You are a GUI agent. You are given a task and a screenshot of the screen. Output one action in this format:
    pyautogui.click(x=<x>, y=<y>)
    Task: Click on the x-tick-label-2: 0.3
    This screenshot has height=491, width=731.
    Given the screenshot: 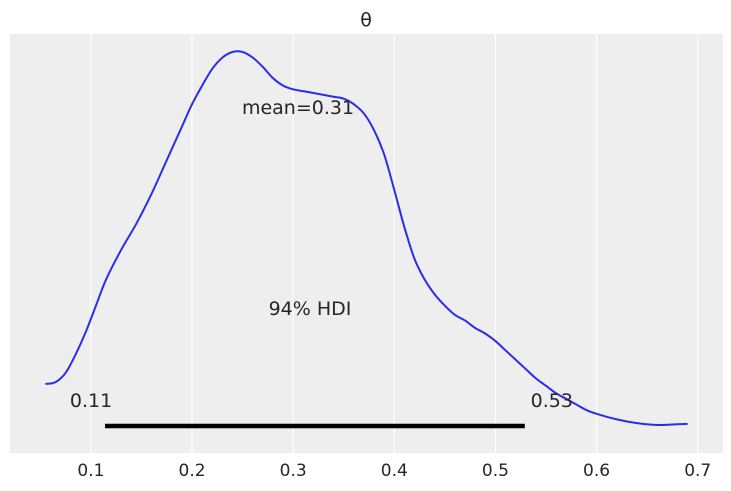 What is the action you would take?
    pyautogui.click(x=293, y=471)
    